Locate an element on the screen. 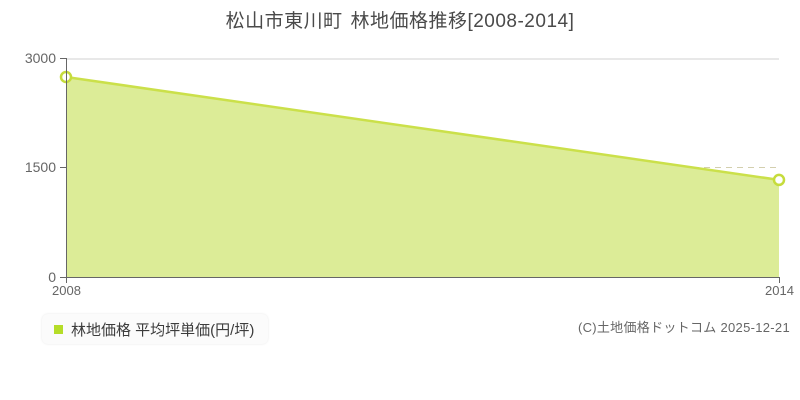 This screenshot has height=400, width=800. y-axis-line is located at coordinates (66, 168).